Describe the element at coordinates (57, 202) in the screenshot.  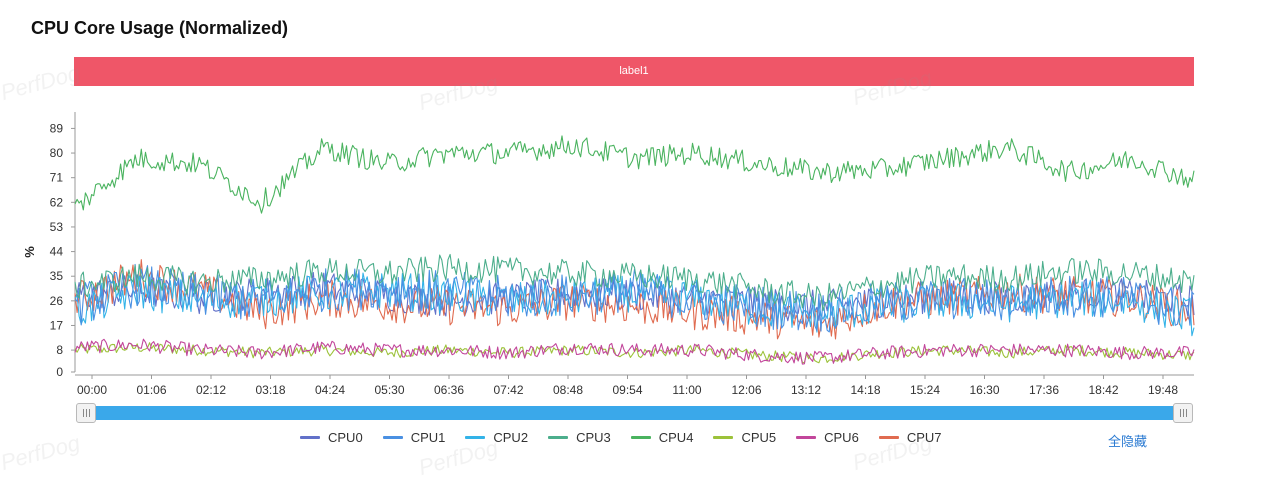
I see `y-tick-label: 62` at that location.